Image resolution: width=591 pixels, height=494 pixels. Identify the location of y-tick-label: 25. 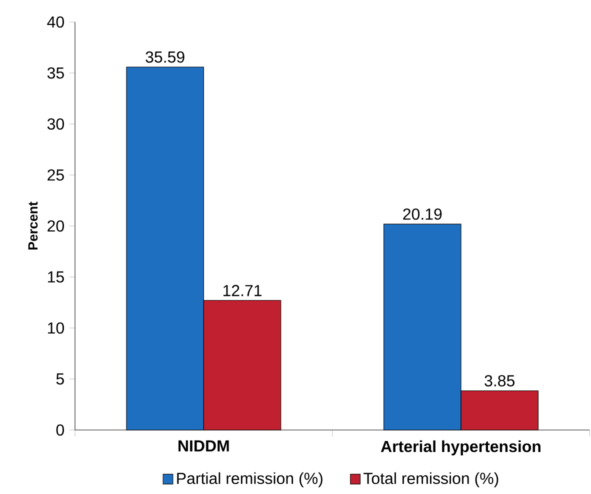
(56, 175).